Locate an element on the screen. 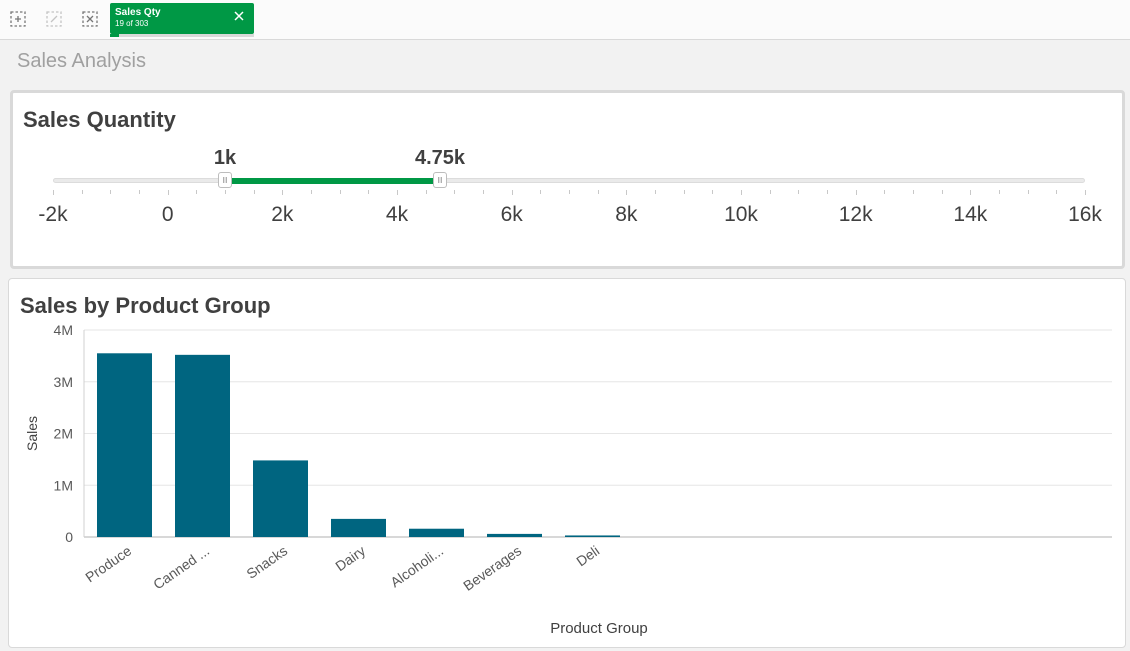  x-axis-title: Product Group is located at coordinates (599, 628).